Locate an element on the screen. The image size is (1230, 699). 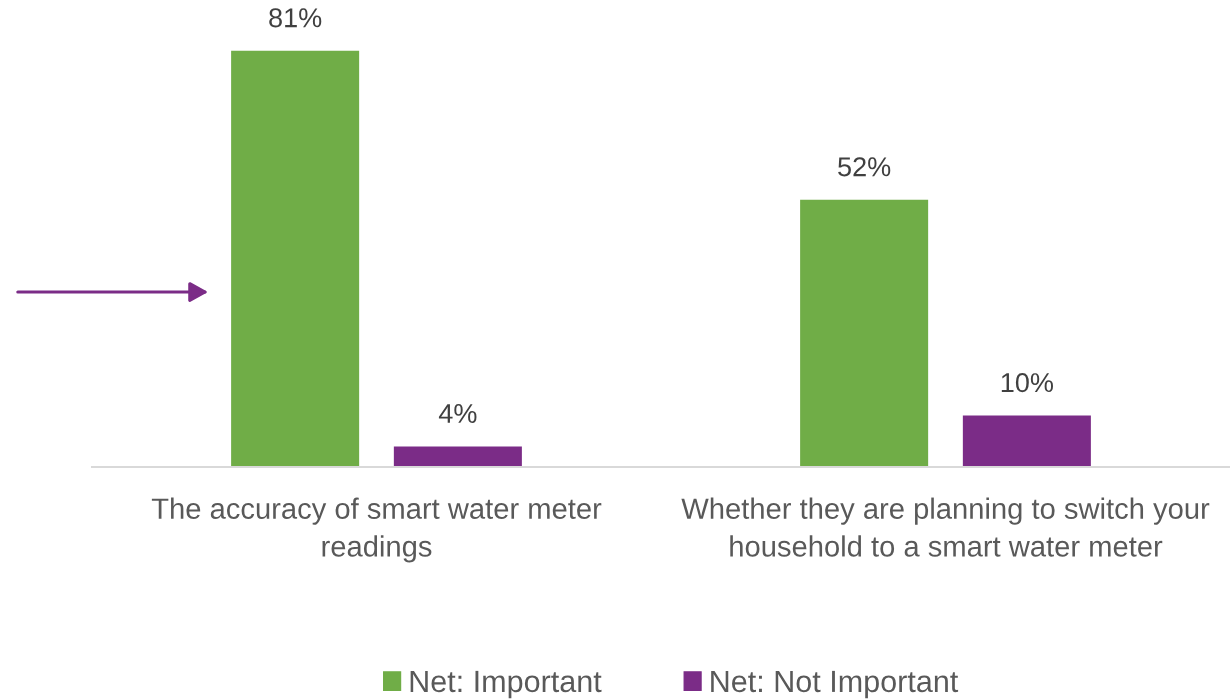
data-label: 52% is located at coordinates (864, 167).